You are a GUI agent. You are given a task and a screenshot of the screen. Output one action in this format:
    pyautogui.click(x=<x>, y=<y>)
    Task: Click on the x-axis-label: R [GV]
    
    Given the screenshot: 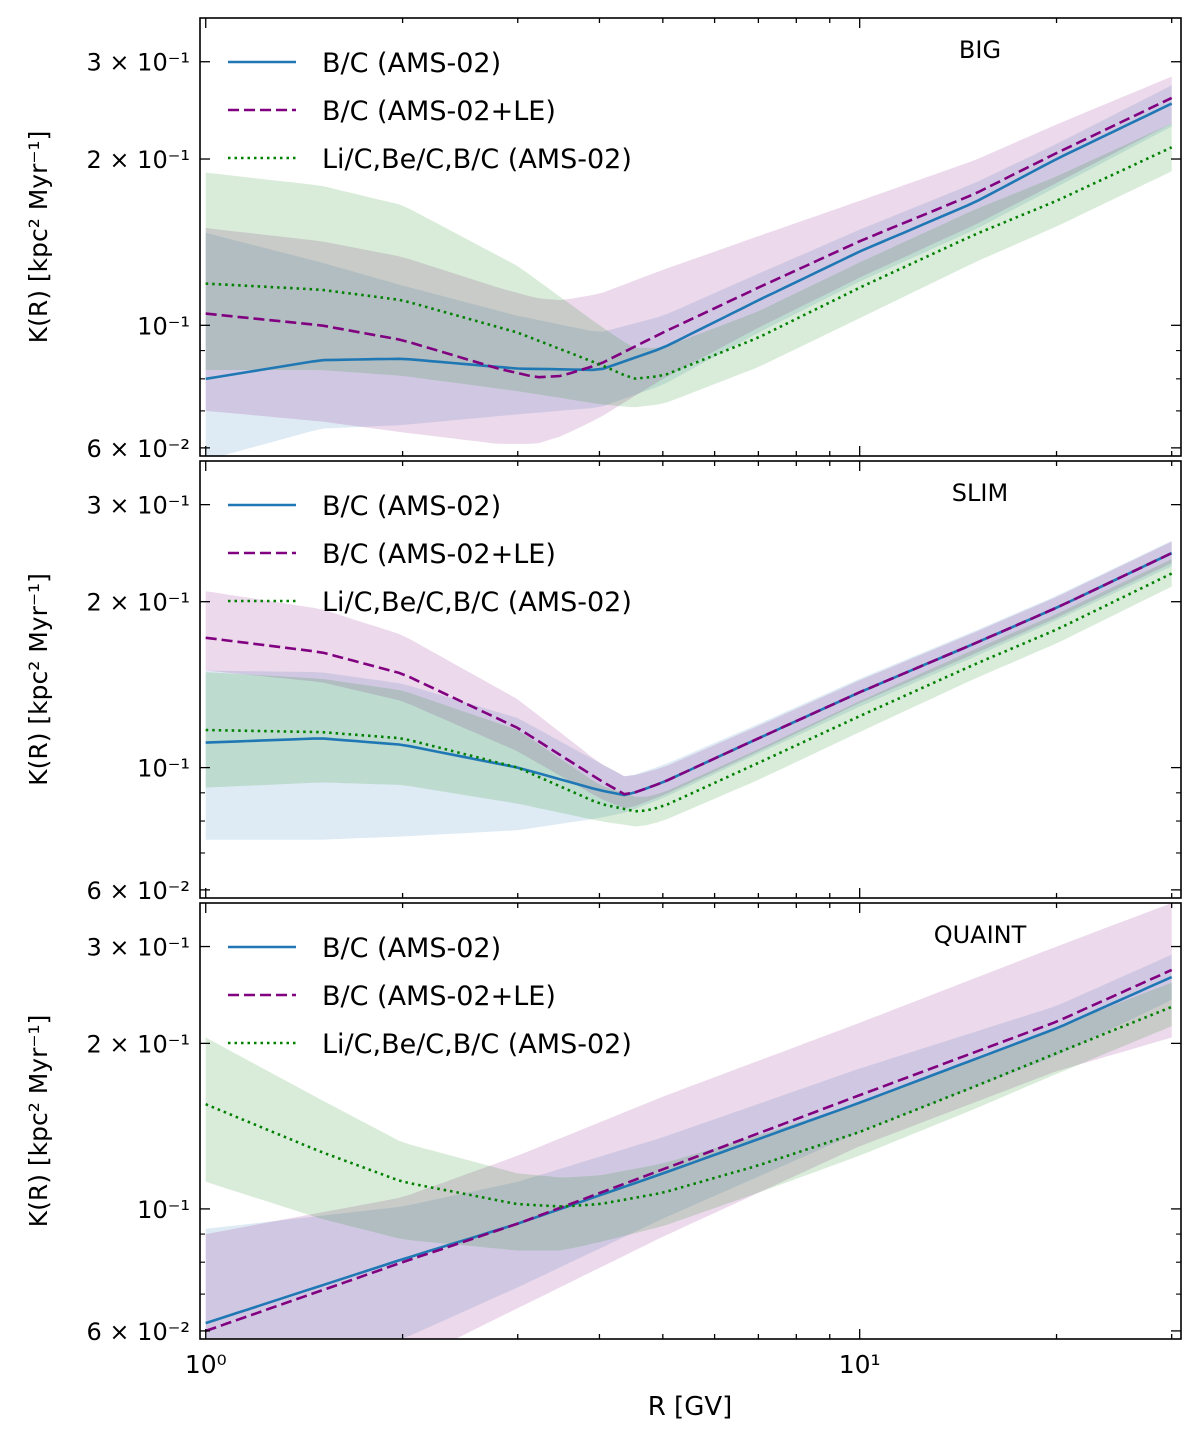 What is the action you would take?
    pyautogui.click(x=690, y=1407)
    